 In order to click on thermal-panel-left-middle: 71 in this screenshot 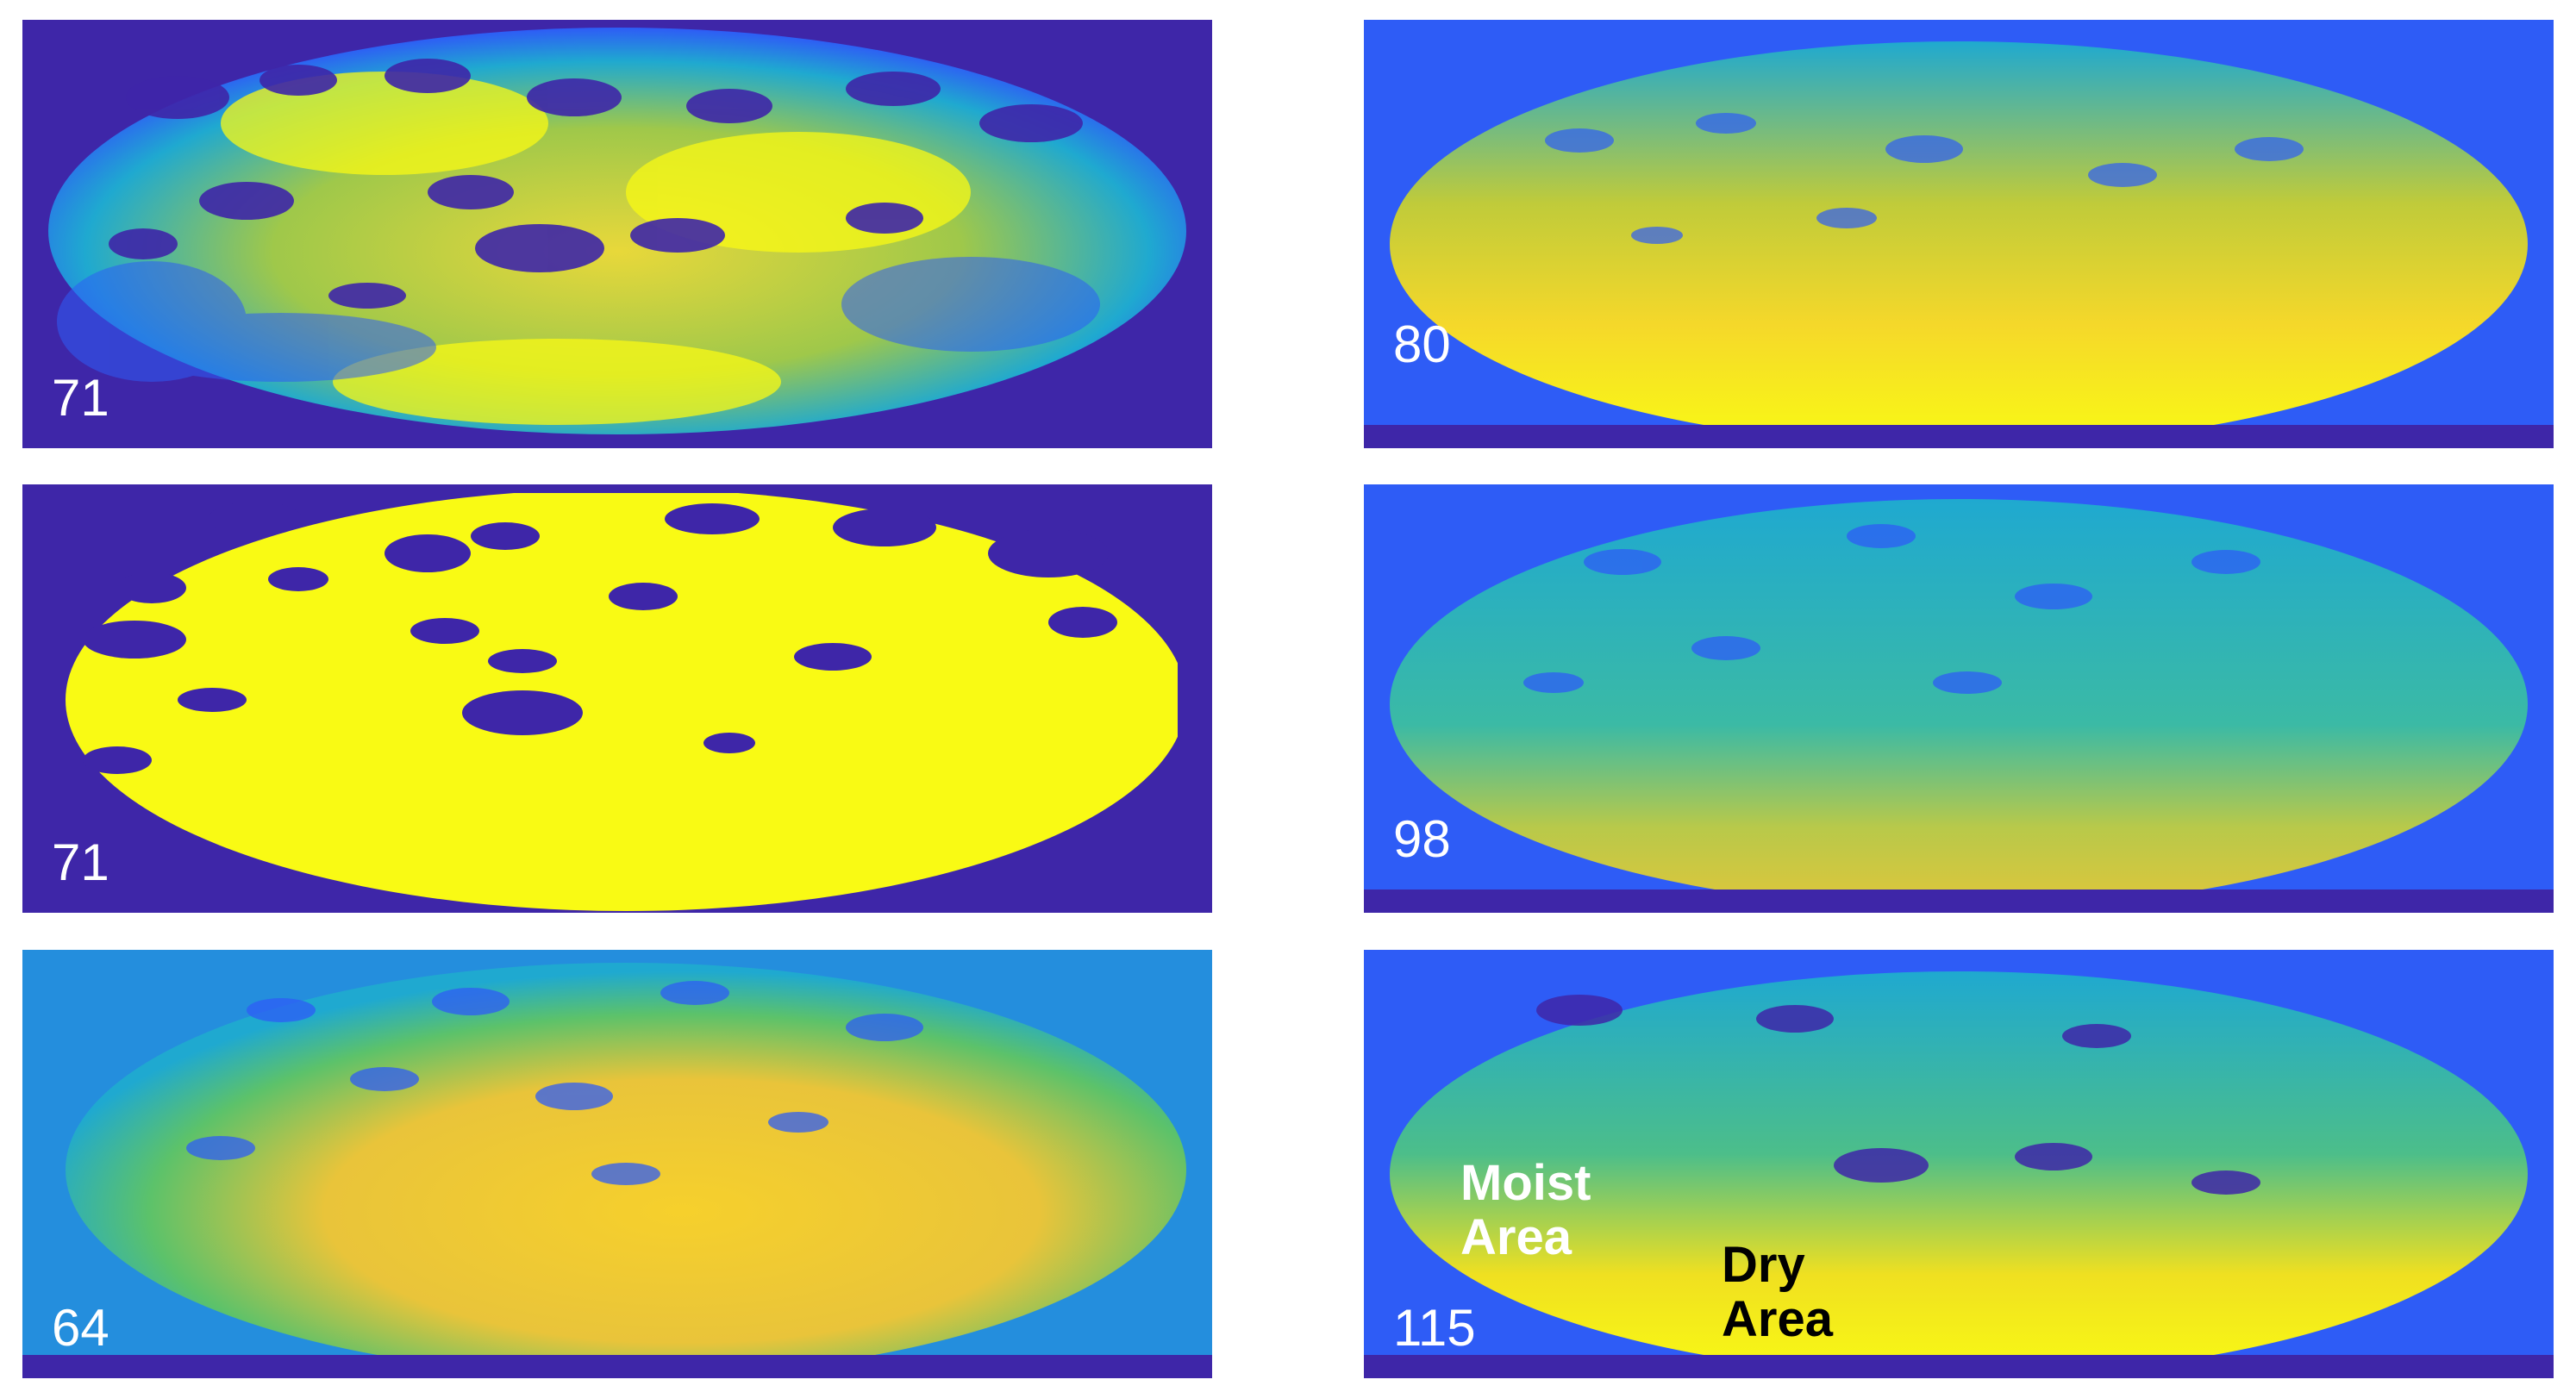, I will do `click(617, 698)`.